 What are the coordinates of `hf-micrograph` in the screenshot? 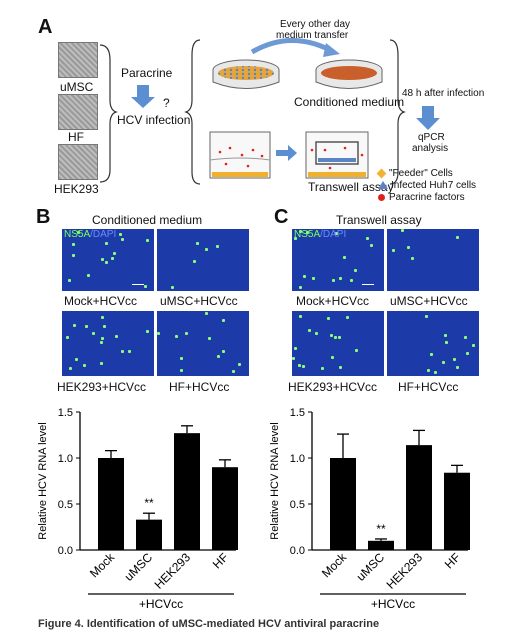 It's located at (78, 112).